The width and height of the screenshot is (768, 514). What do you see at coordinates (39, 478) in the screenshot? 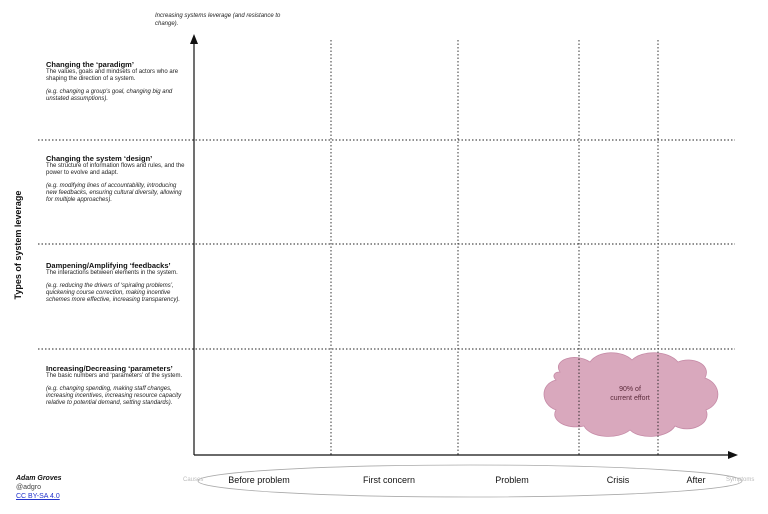
I see `author-name: Adam Groves` at bounding box center [39, 478].